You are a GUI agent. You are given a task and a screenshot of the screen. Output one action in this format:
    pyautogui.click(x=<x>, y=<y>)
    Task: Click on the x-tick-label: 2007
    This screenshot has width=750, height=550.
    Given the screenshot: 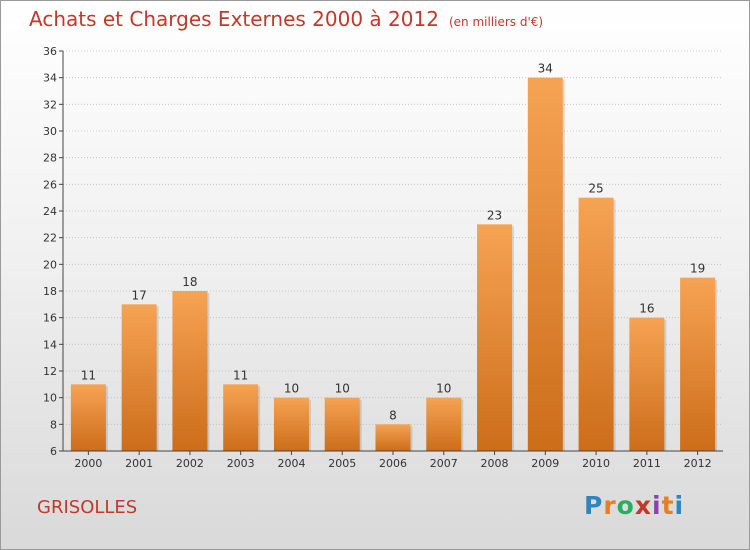 What is the action you would take?
    pyautogui.click(x=444, y=463)
    